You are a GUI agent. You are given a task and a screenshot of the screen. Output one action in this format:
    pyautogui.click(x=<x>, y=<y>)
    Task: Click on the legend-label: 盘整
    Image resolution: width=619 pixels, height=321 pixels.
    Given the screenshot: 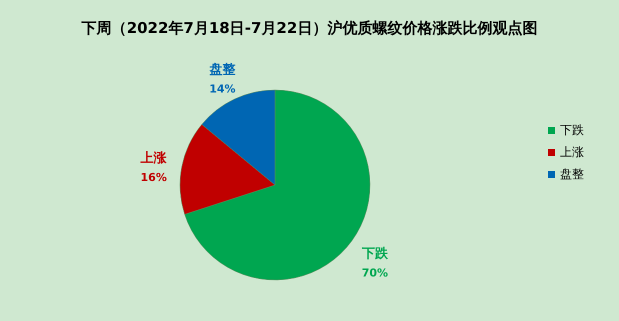 What is the action you would take?
    pyautogui.click(x=572, y=174)
    